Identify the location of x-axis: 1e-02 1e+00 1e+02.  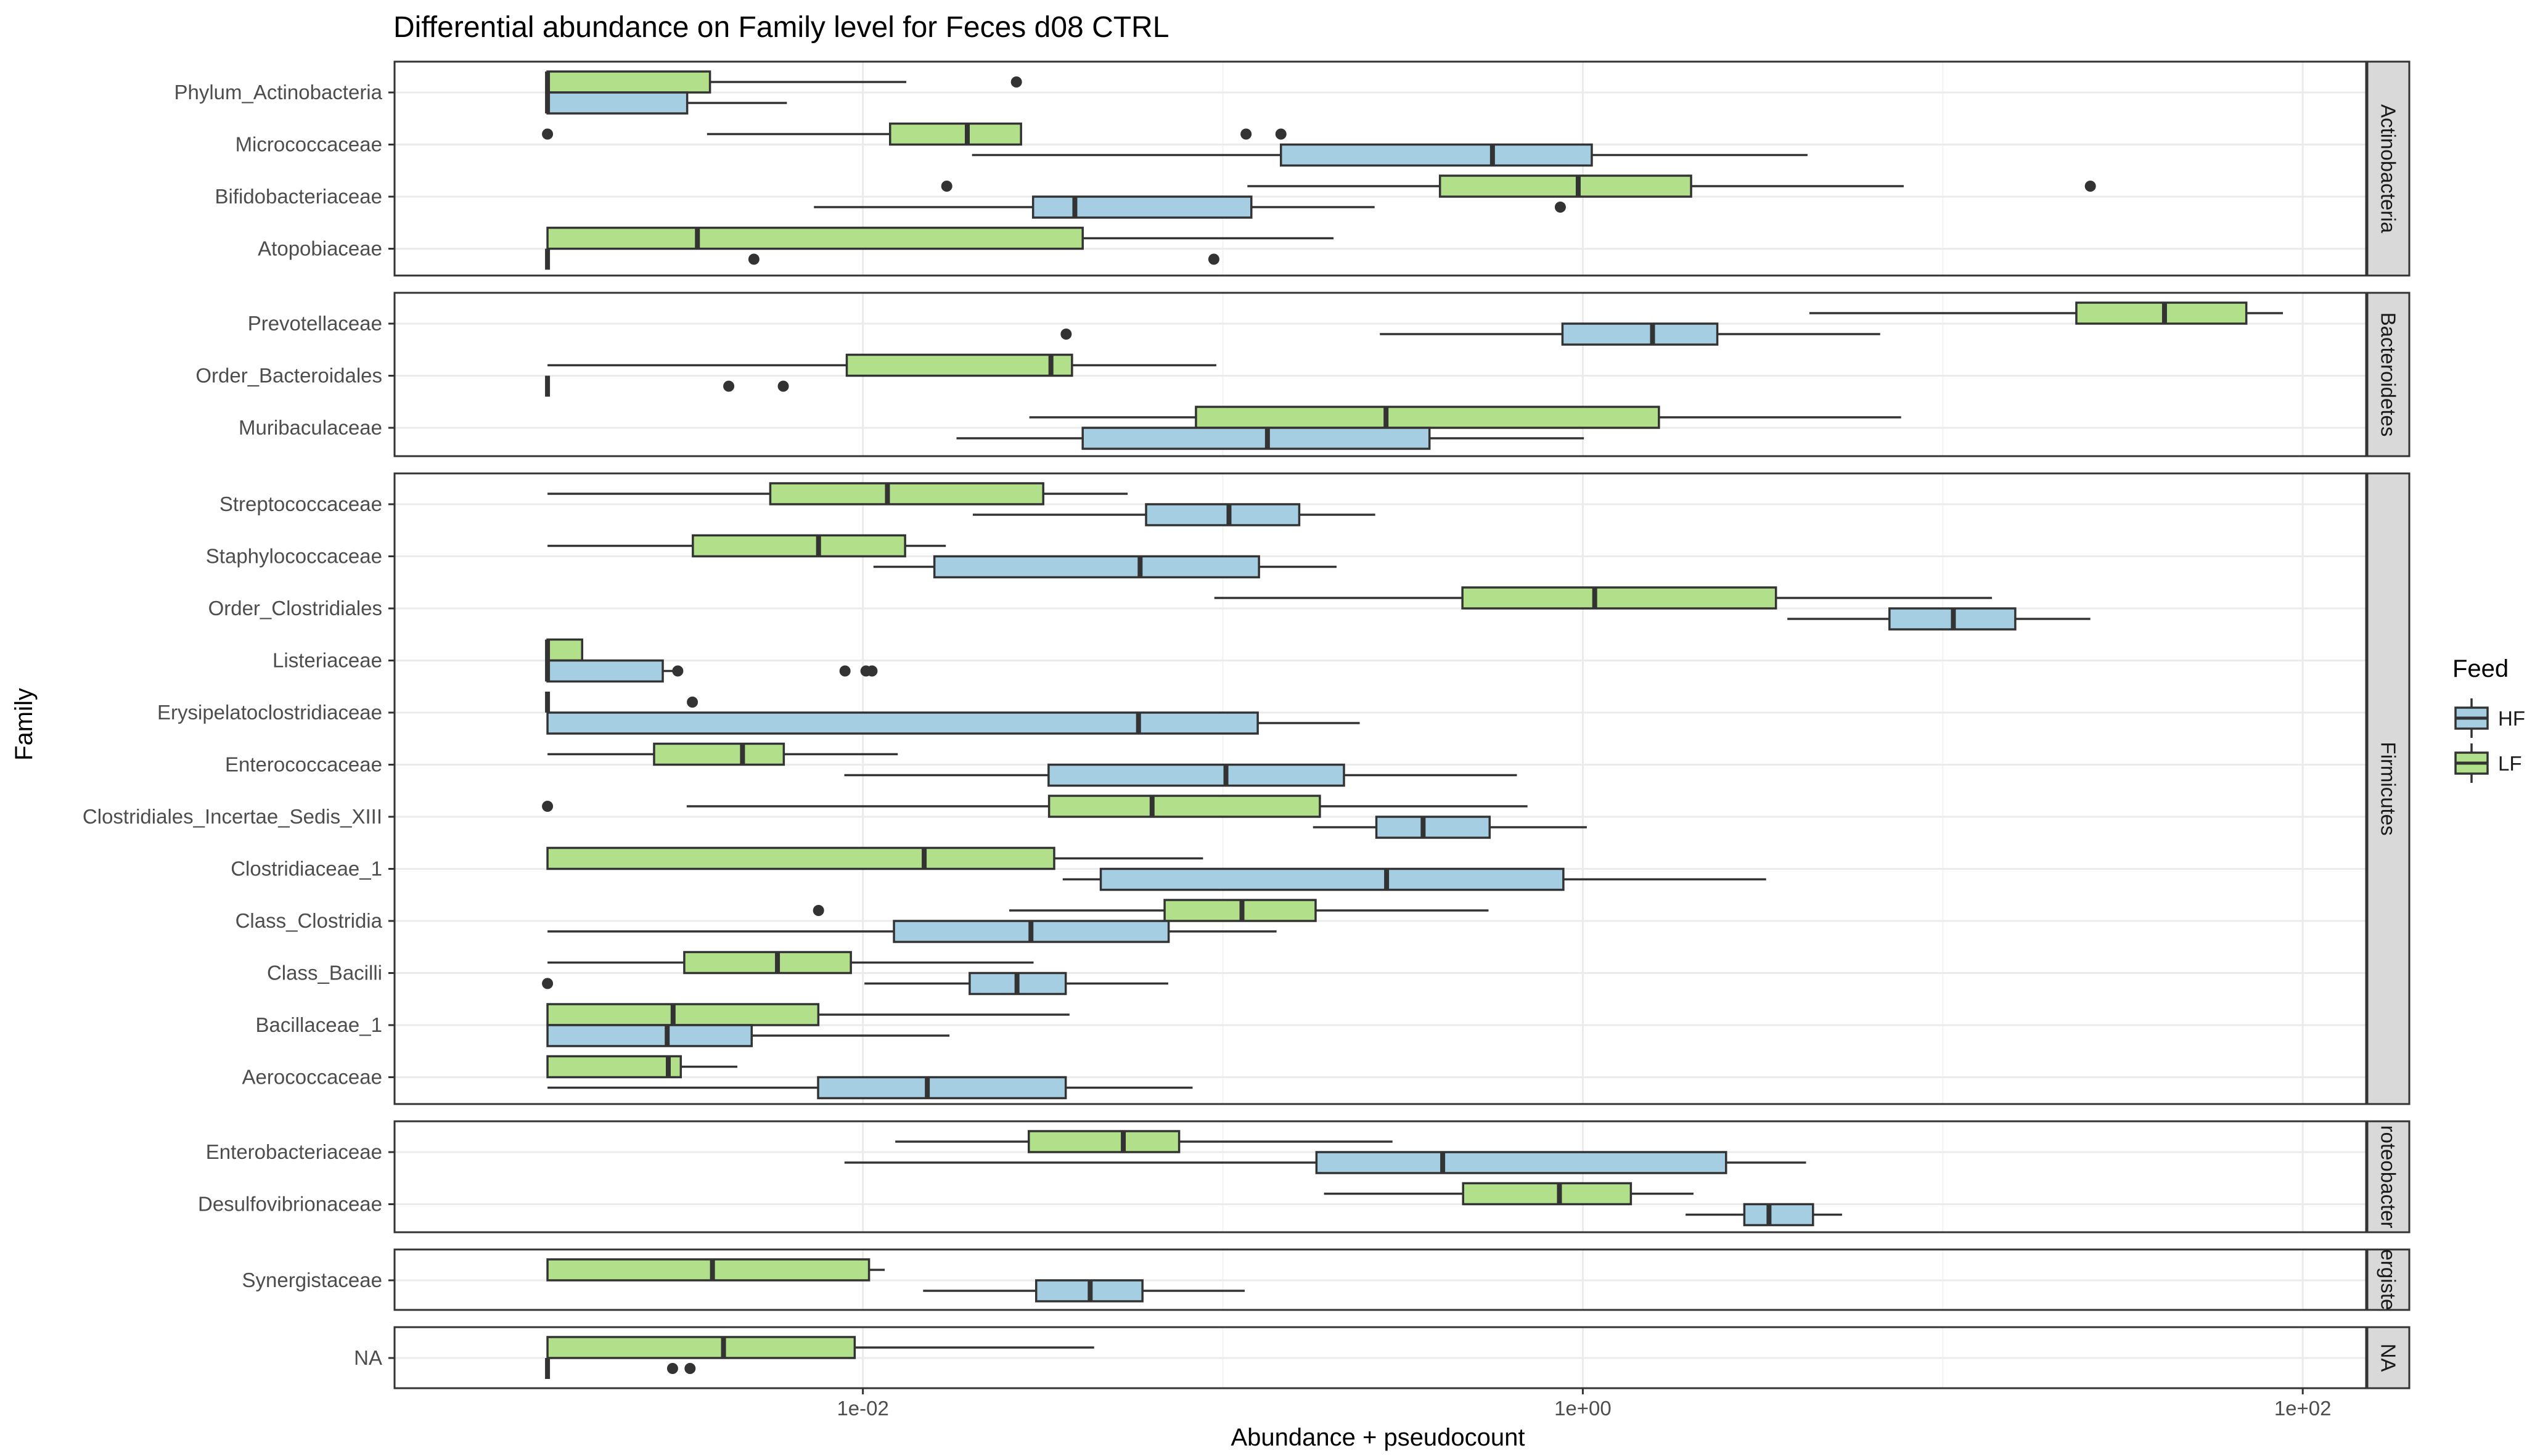
(1584, 1404).